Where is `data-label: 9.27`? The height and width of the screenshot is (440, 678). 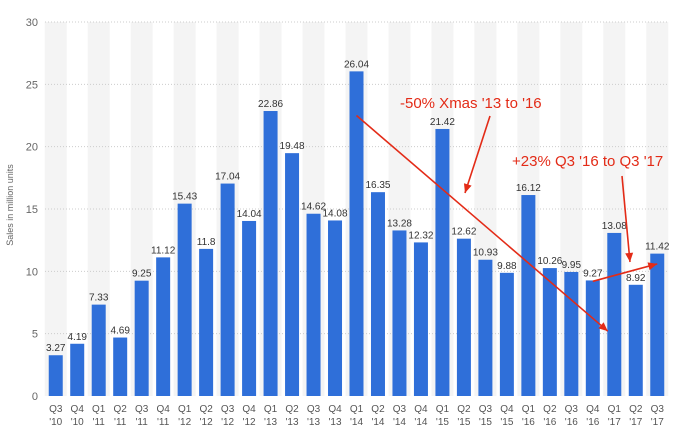 data-label: 9.27 is located at coordinates (593, 273).